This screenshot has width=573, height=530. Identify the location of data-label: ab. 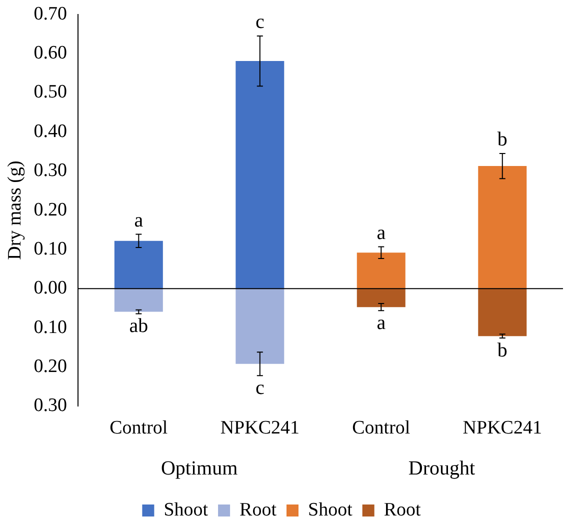
(138, 325).